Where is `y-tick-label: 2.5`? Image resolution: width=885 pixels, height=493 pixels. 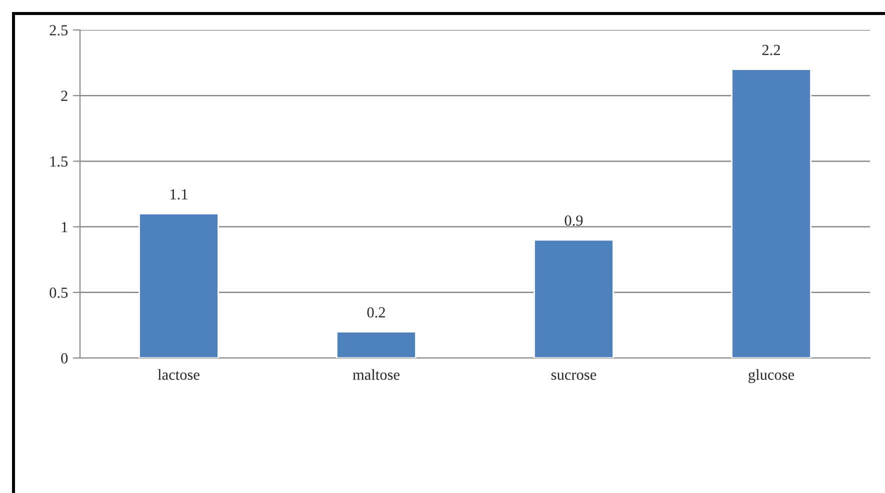
y-tick-label: 2.5 is located at coordinates (59, 30).